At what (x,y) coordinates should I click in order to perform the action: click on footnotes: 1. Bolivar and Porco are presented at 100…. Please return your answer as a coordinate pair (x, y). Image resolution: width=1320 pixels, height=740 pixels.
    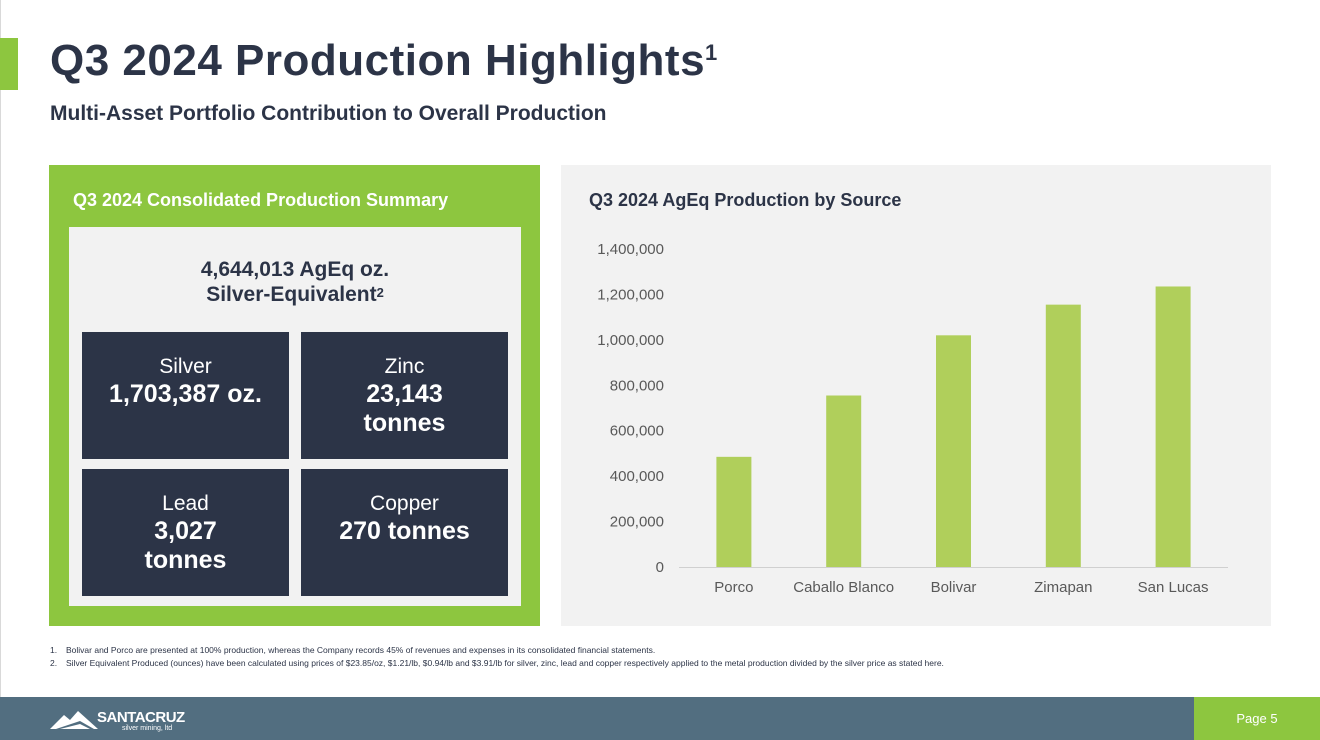
    Looking at the image, I should click on (497, 657).